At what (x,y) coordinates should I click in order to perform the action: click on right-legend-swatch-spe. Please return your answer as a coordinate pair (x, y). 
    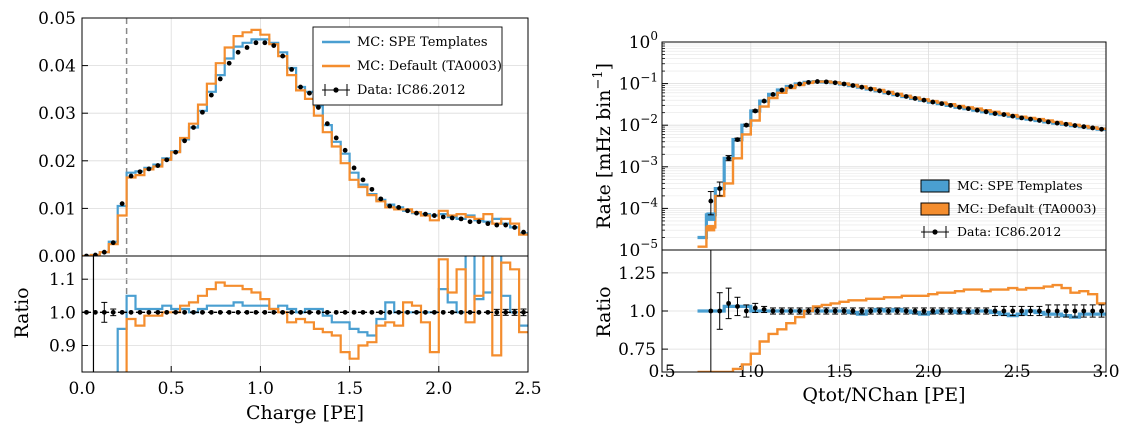
    Looking at the image, I should click on (935, 186).